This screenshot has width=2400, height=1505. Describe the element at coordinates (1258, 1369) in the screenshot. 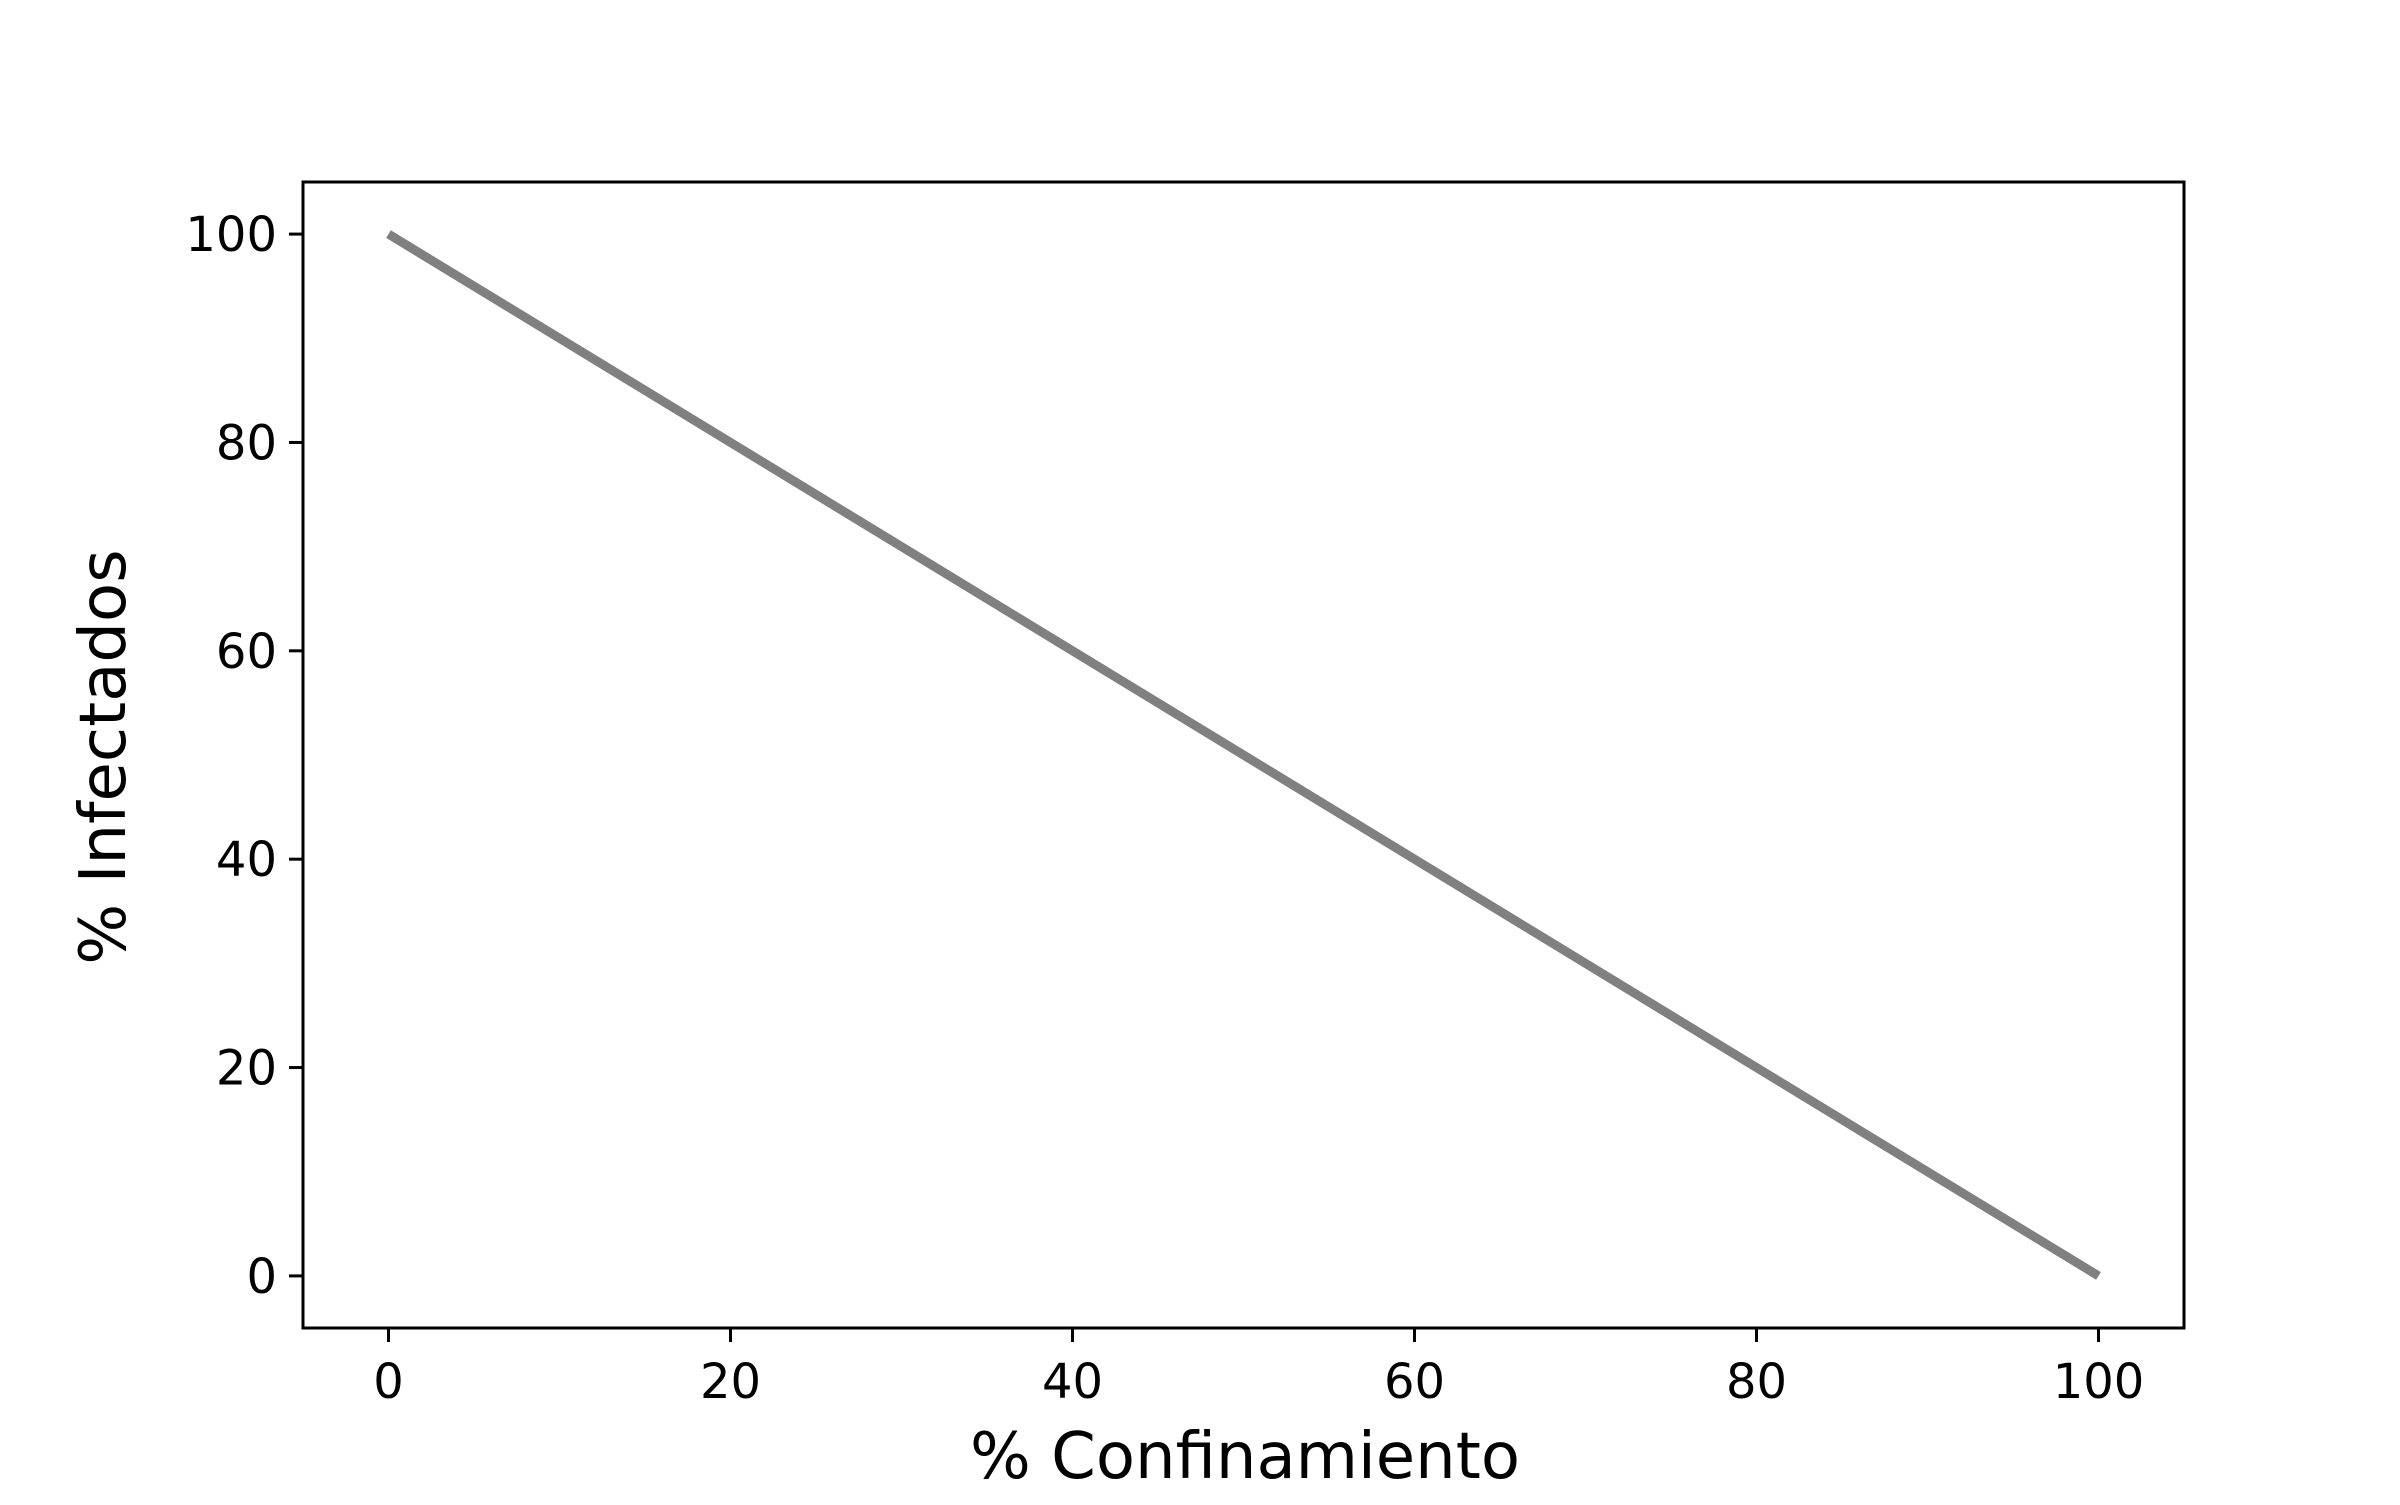

I see `x-axis-ticks: 0 20 40 60 80 100` at that location.